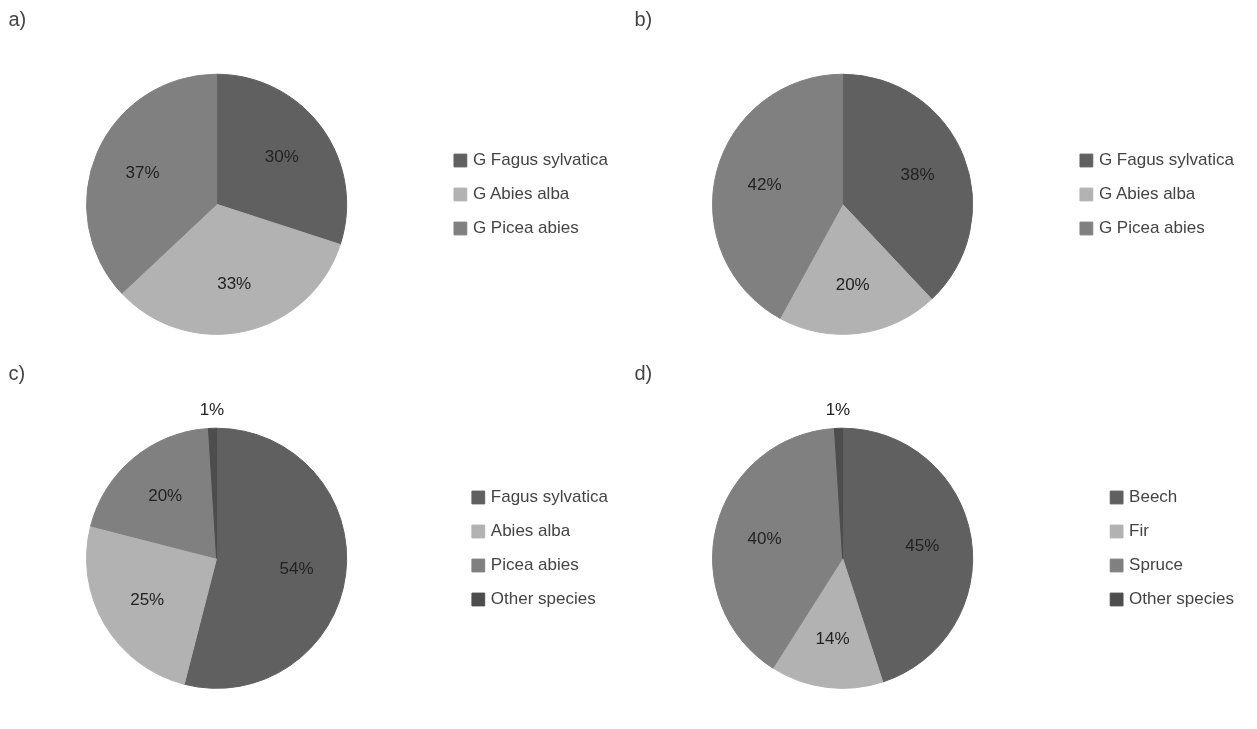  Describe the element at coordinates (534, 565) in the screenshot. I see `legend-label: Picea abies` at that location.